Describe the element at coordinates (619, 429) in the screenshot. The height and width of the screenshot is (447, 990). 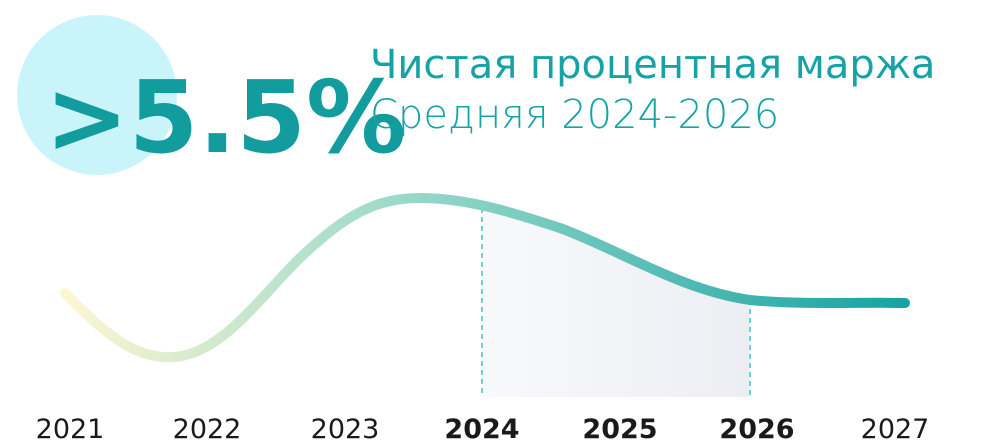
I see `year-label: 2025` at that location.